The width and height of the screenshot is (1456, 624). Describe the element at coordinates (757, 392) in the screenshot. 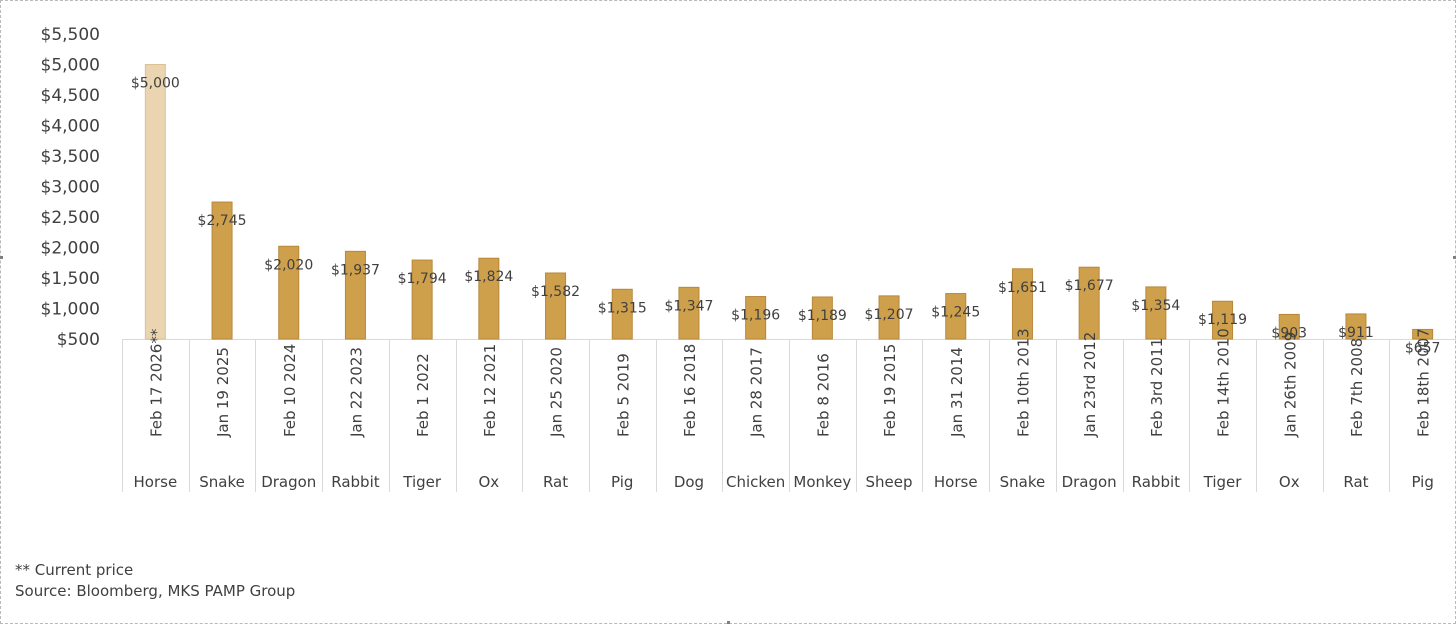

I see `x-tick-label-date: Jan 28 2017` at that location.